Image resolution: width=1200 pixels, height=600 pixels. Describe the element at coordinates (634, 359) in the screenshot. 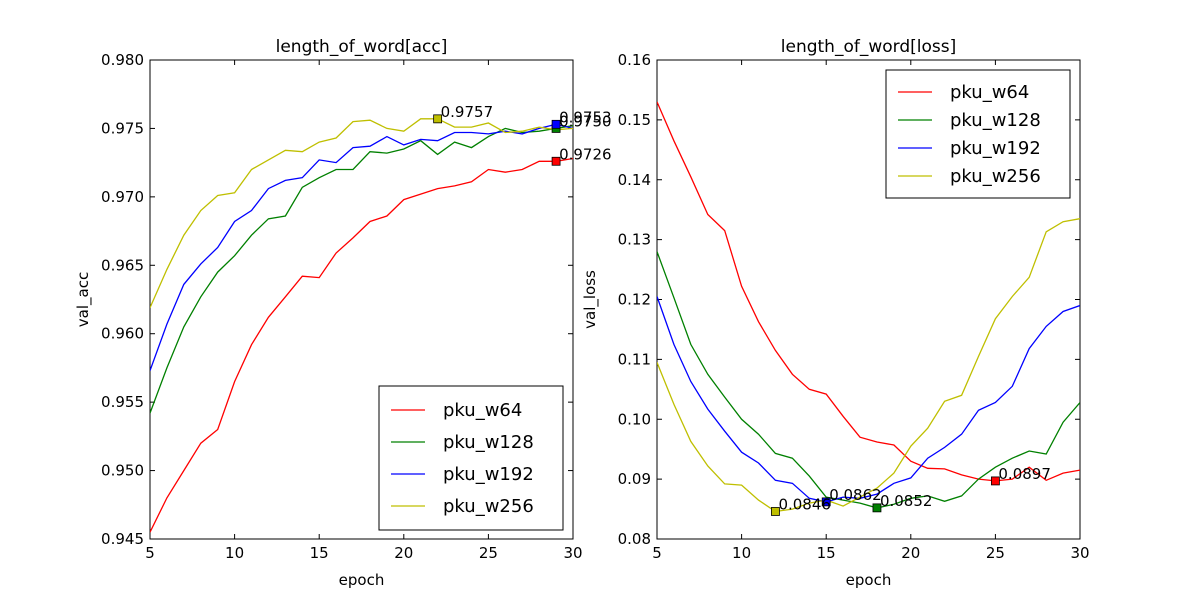

I see `y-tick-label: 0.11` at that location.